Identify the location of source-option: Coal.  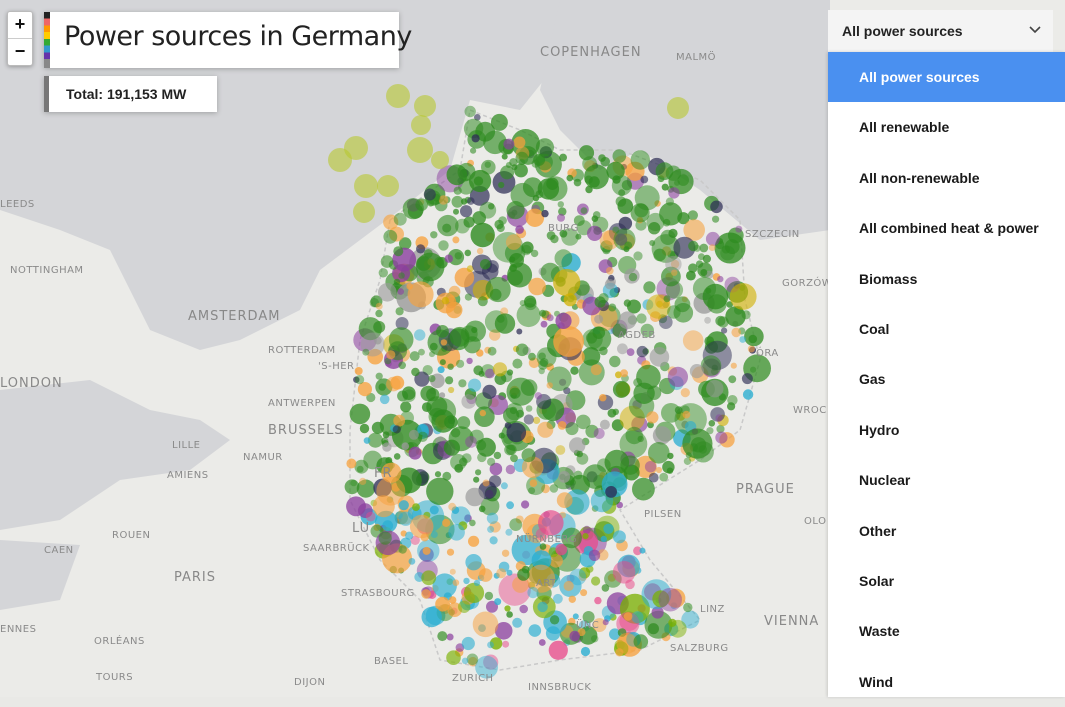
(874, 328).